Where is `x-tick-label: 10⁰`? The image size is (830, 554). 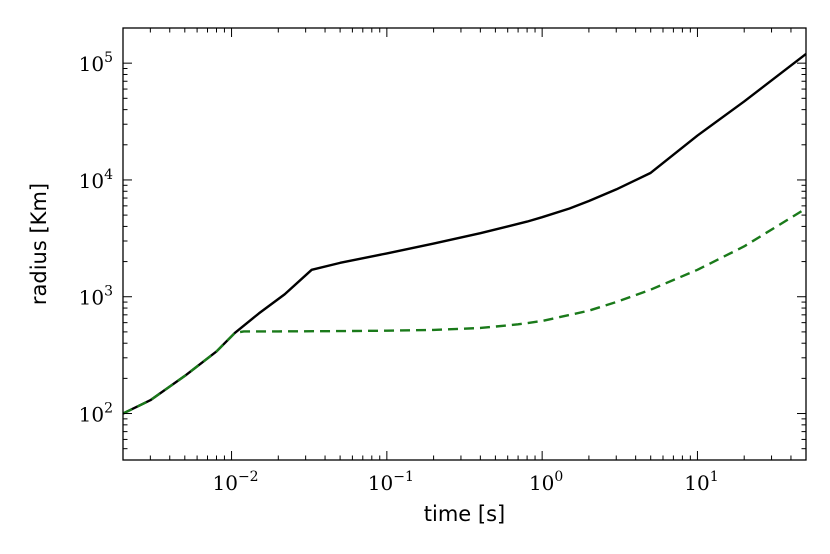 x-tick-label: 10⁰ is located at coordinates (546, 482).